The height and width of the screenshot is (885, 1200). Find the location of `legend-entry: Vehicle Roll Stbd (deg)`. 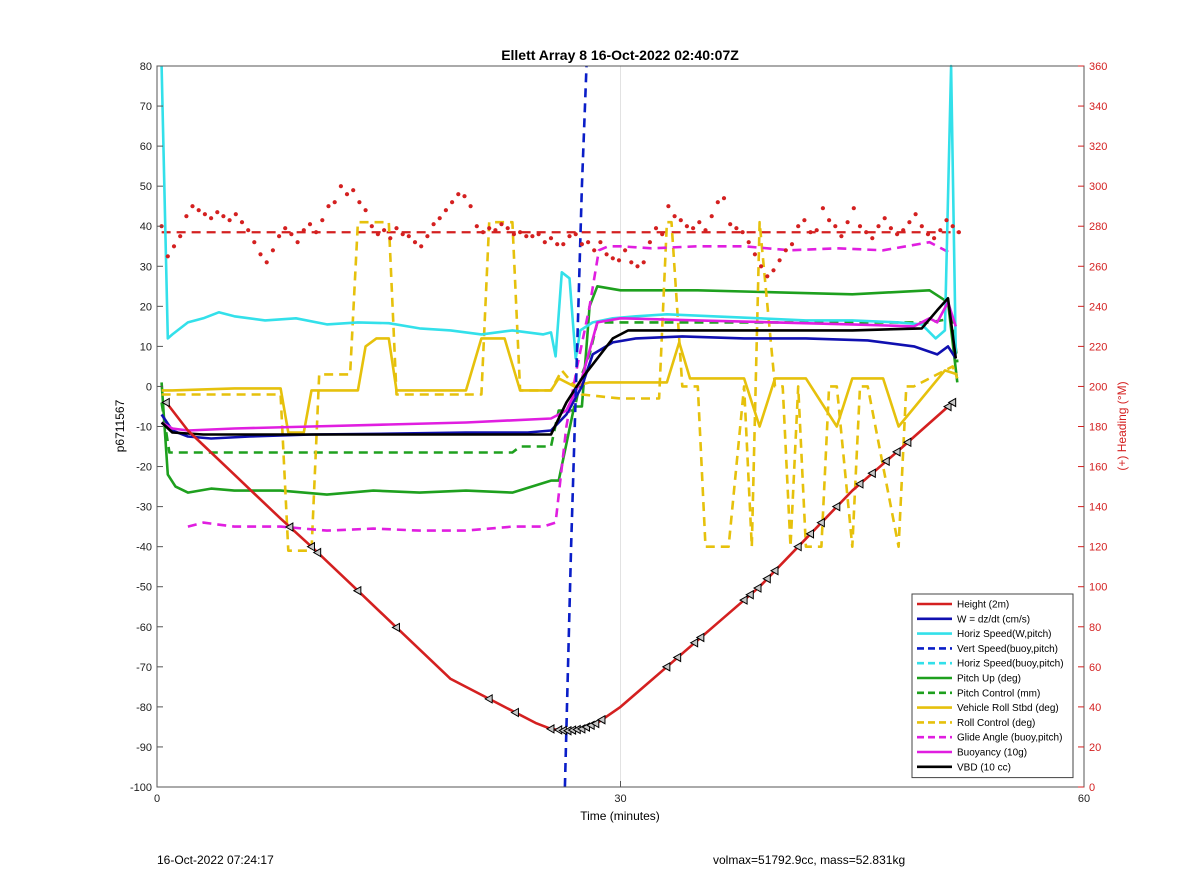

legend-entry: Vehicle Roll Stbd (deg) is located at coordinates (1008, 708).